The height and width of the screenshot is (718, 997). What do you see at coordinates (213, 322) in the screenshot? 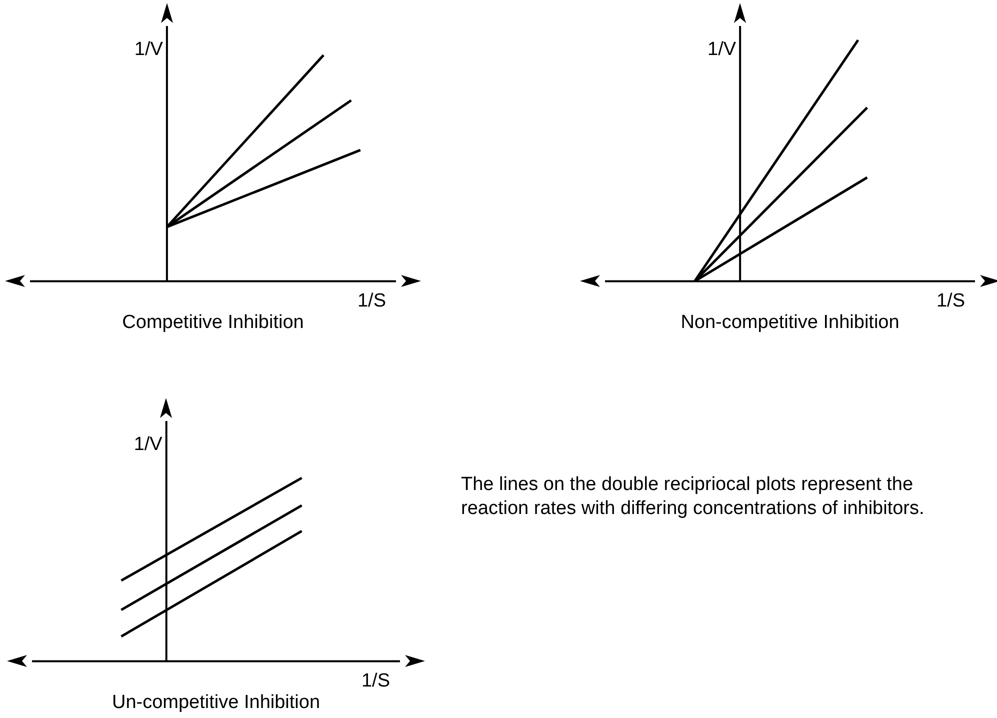
I see `text: Competitive Inhibition` at bounding box center [213, 322].